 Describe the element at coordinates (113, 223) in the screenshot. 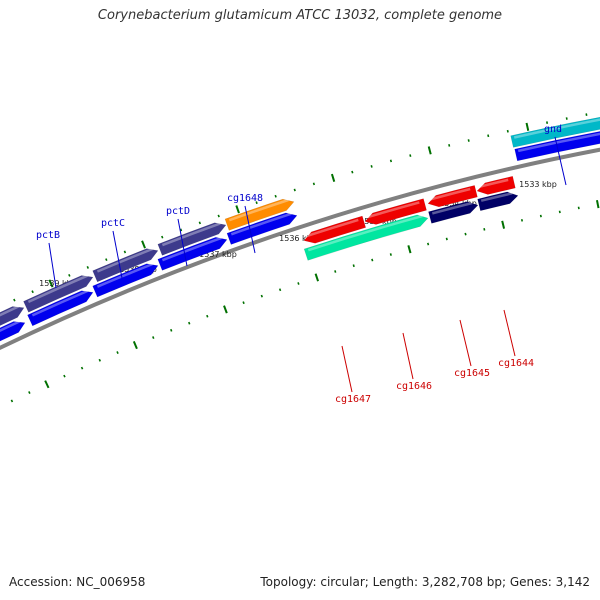

I see `gene-label-pctC: pctC` at that location.